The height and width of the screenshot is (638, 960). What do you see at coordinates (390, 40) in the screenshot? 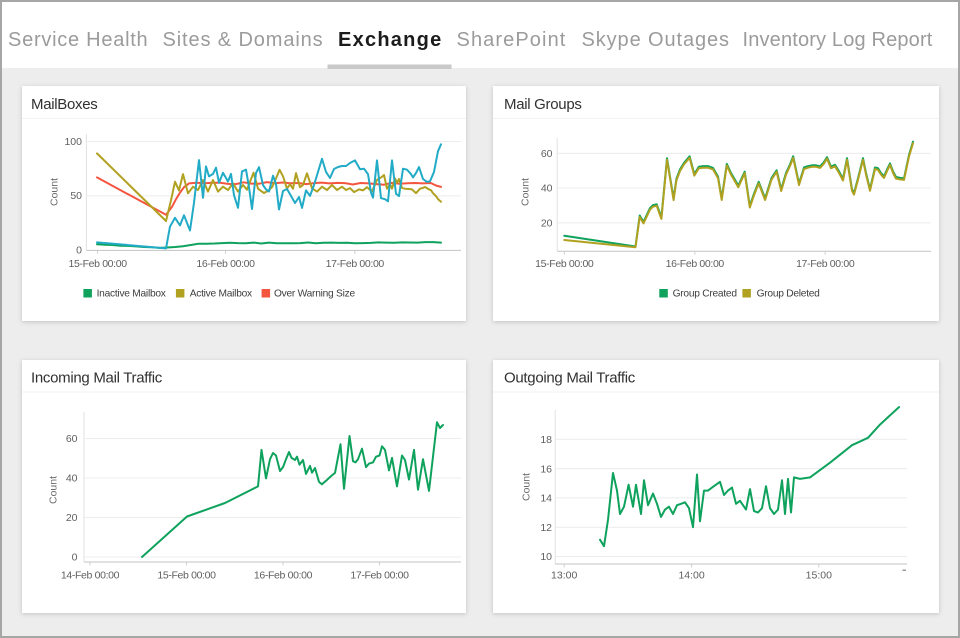
I see `svg-text: Exchange` at bounding box center [390, 40].